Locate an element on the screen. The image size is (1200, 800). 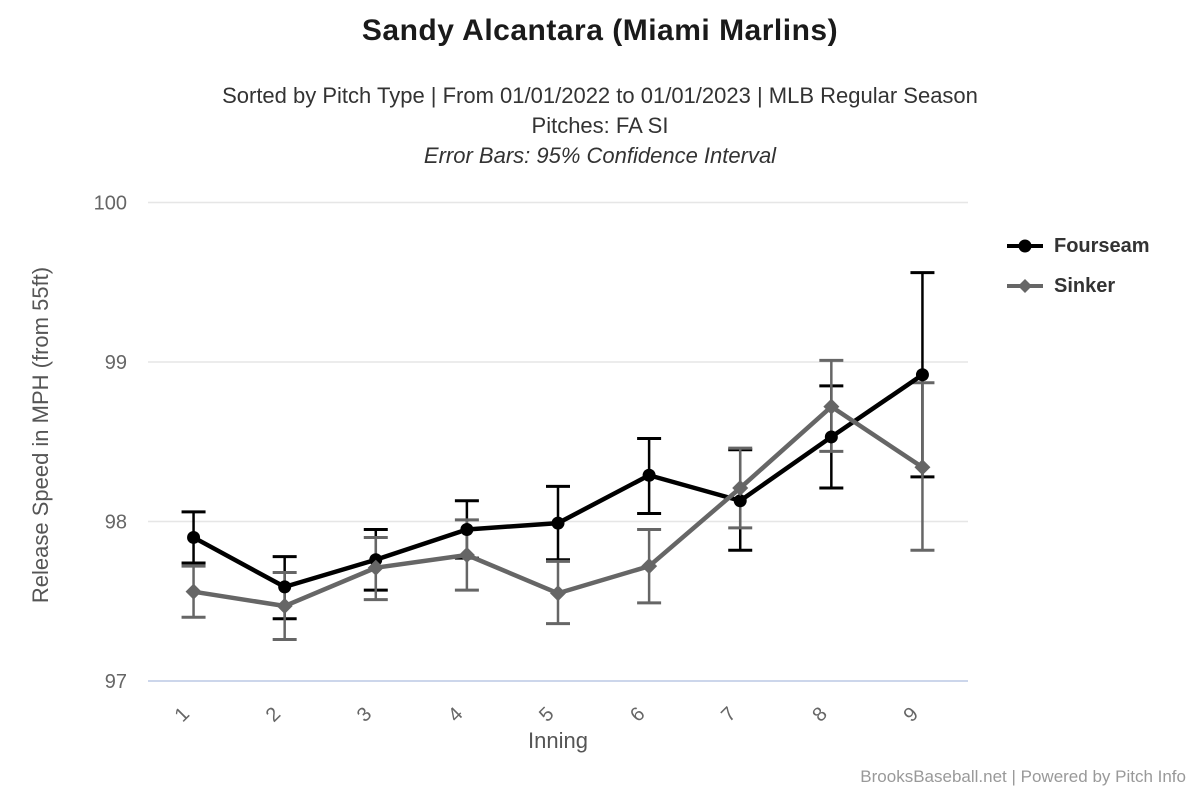
chart-title: Sandy Alcantara (Miami Marlins) is located at coordinates (600, 30).